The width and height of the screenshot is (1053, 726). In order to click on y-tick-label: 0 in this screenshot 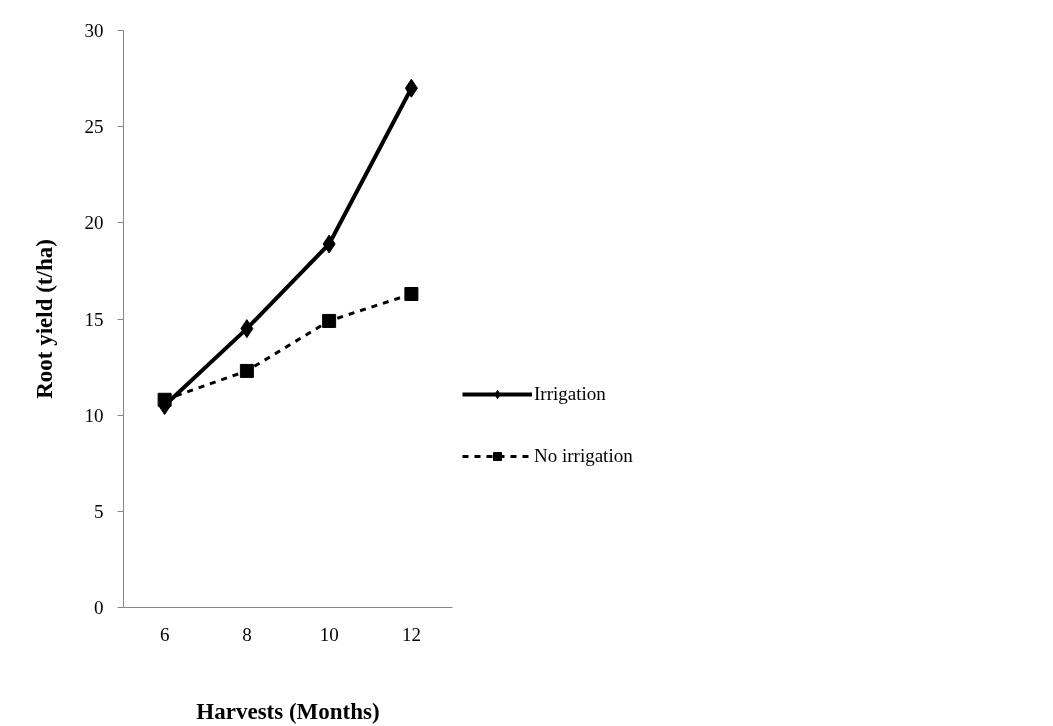, I will do `click(99, 607)`.